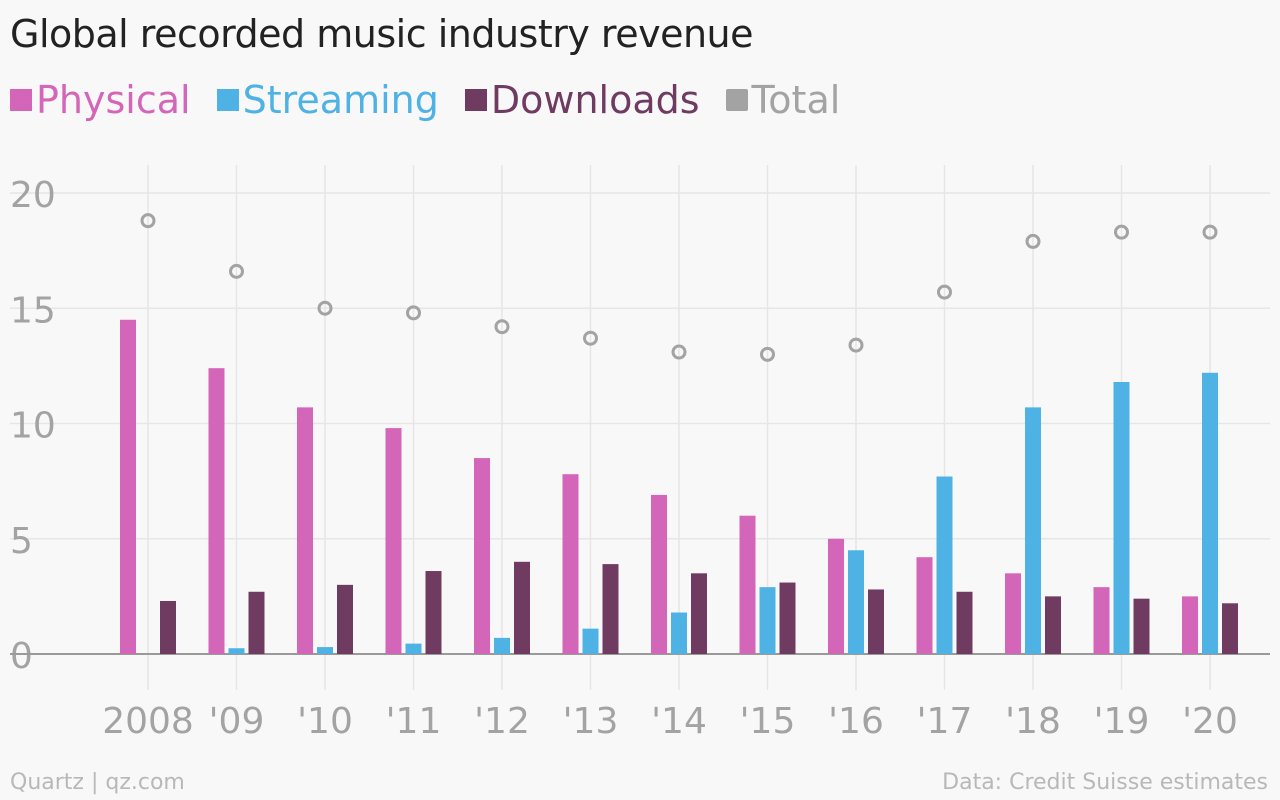  What do you see at coordinates (945, 721) in the screenshot?
I see `x-tick-label: '17` at bounding box center [945, 721].